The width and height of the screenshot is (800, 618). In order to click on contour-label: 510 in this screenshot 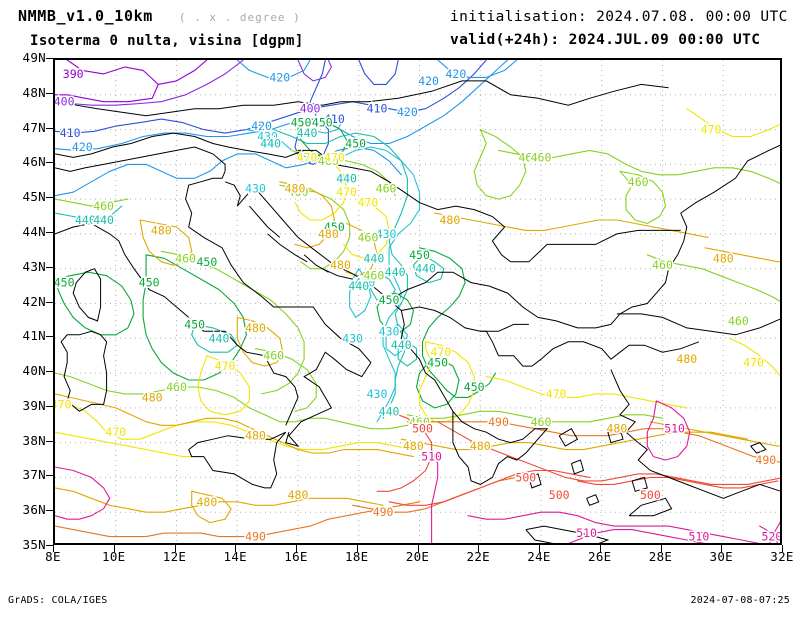, I will do `click(674, 429)`.